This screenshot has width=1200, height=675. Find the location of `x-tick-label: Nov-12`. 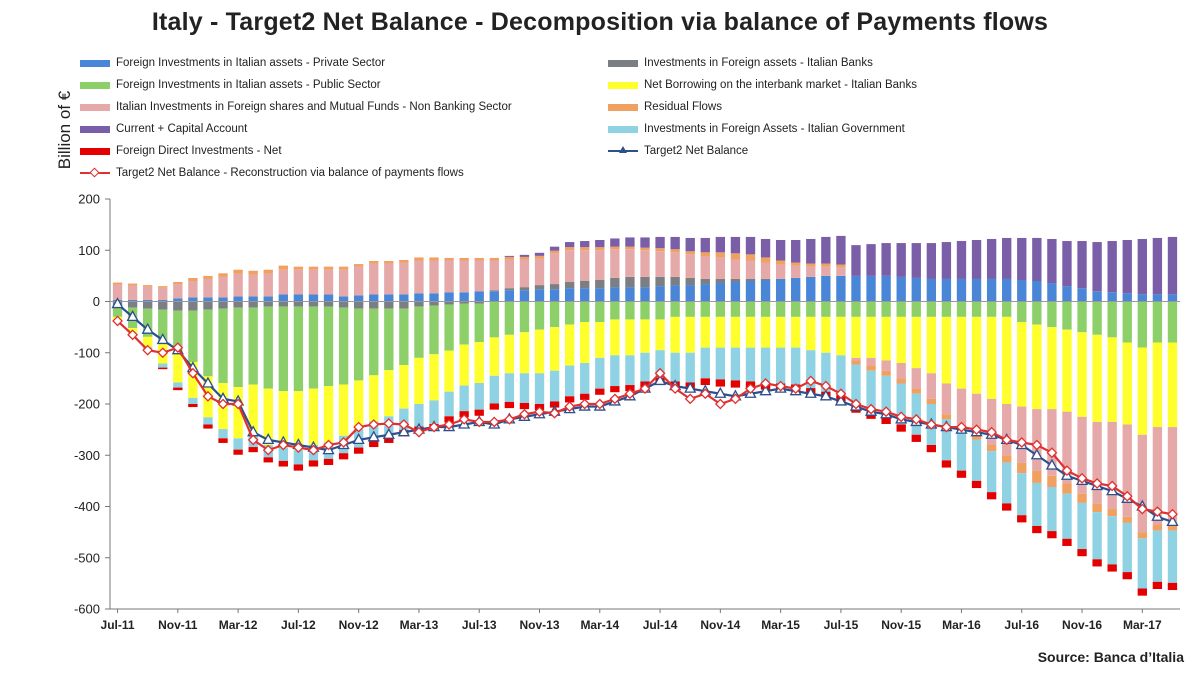

x-tick-label: Nov-12 is located at coordinates (359, 625).